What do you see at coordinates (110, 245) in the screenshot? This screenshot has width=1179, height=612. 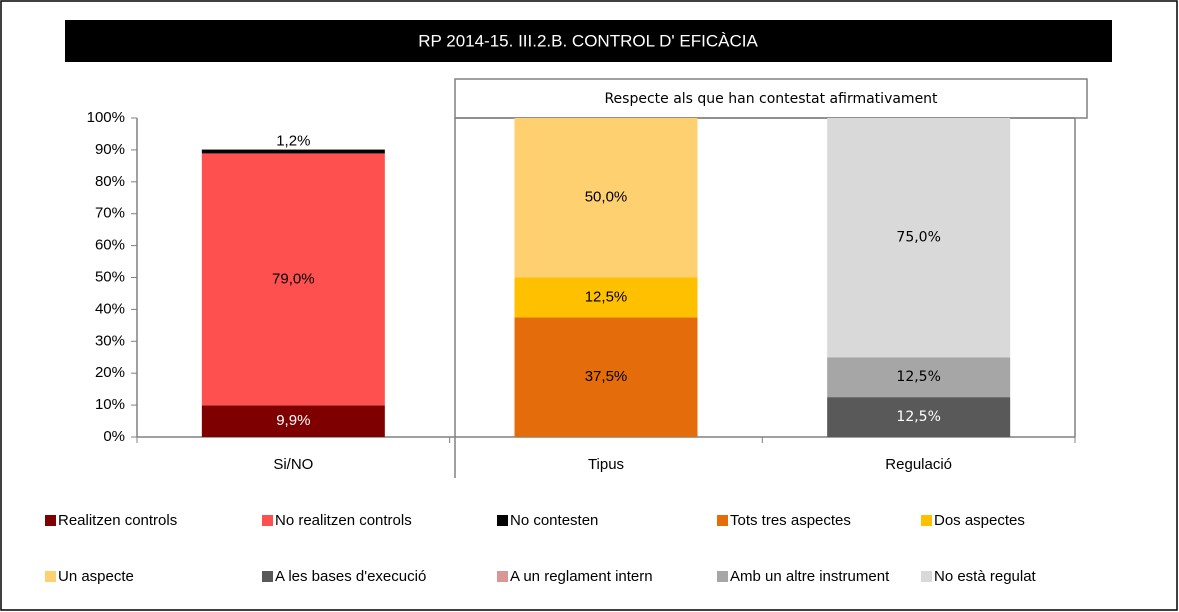 I see `y-tick-label: 60%` at bounding box center [110, 245].